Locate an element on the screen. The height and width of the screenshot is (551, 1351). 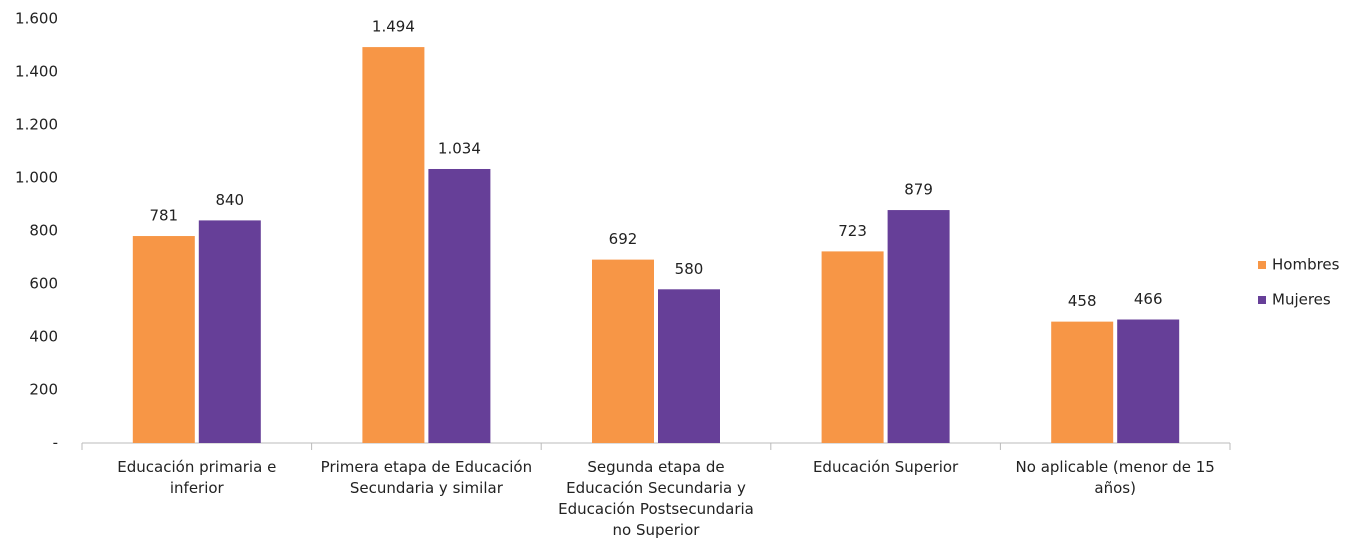
data-label: 840 is located at coordinates (229, 200).